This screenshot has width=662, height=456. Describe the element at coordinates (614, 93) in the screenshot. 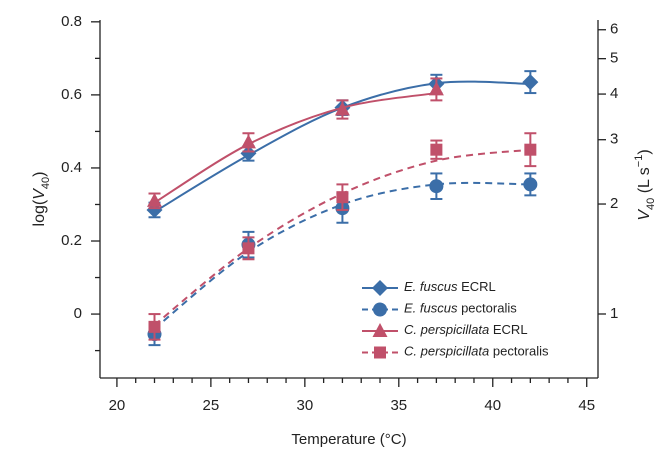

I see `y2-tick-label: 4` at that location.